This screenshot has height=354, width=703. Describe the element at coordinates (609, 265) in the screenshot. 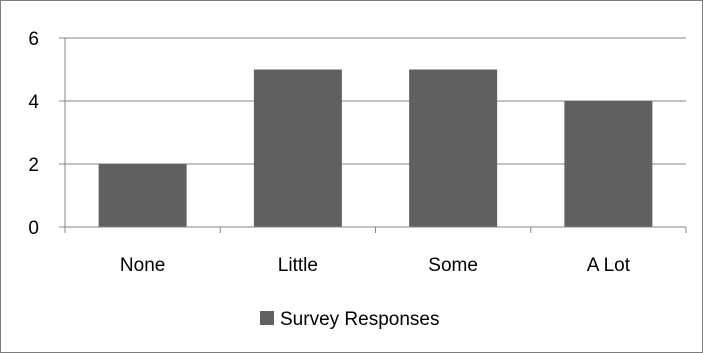

I see `x-tick-label: A Lot` at that location.